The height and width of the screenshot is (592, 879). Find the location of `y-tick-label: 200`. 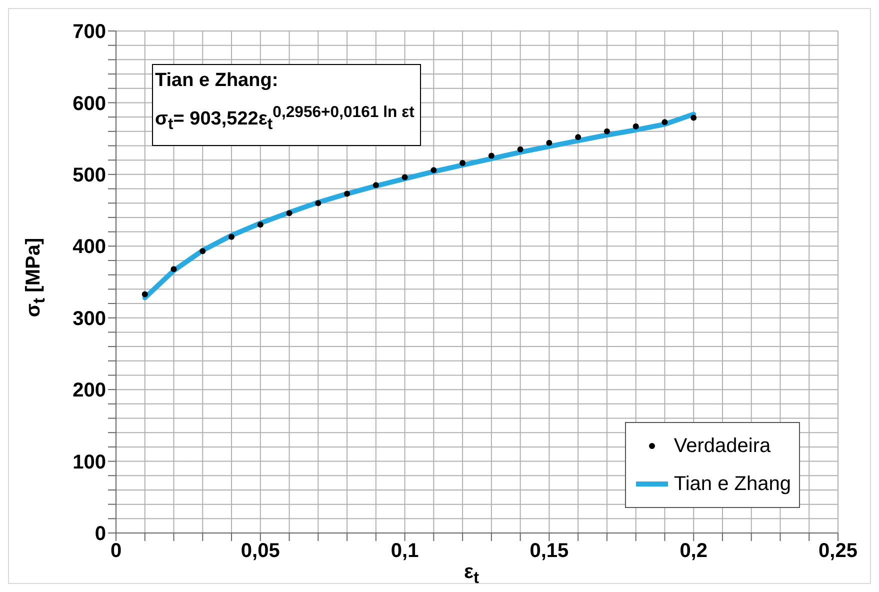

y-tick-label: 200 is located at coordinates (89, 391).